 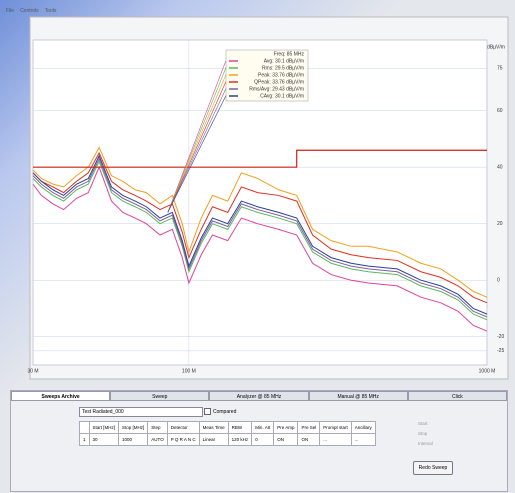 What do you see at coordinates (225, 411) in the screenshot?
I see `checkbox-label: Compared` at bounding box center [225, 411].